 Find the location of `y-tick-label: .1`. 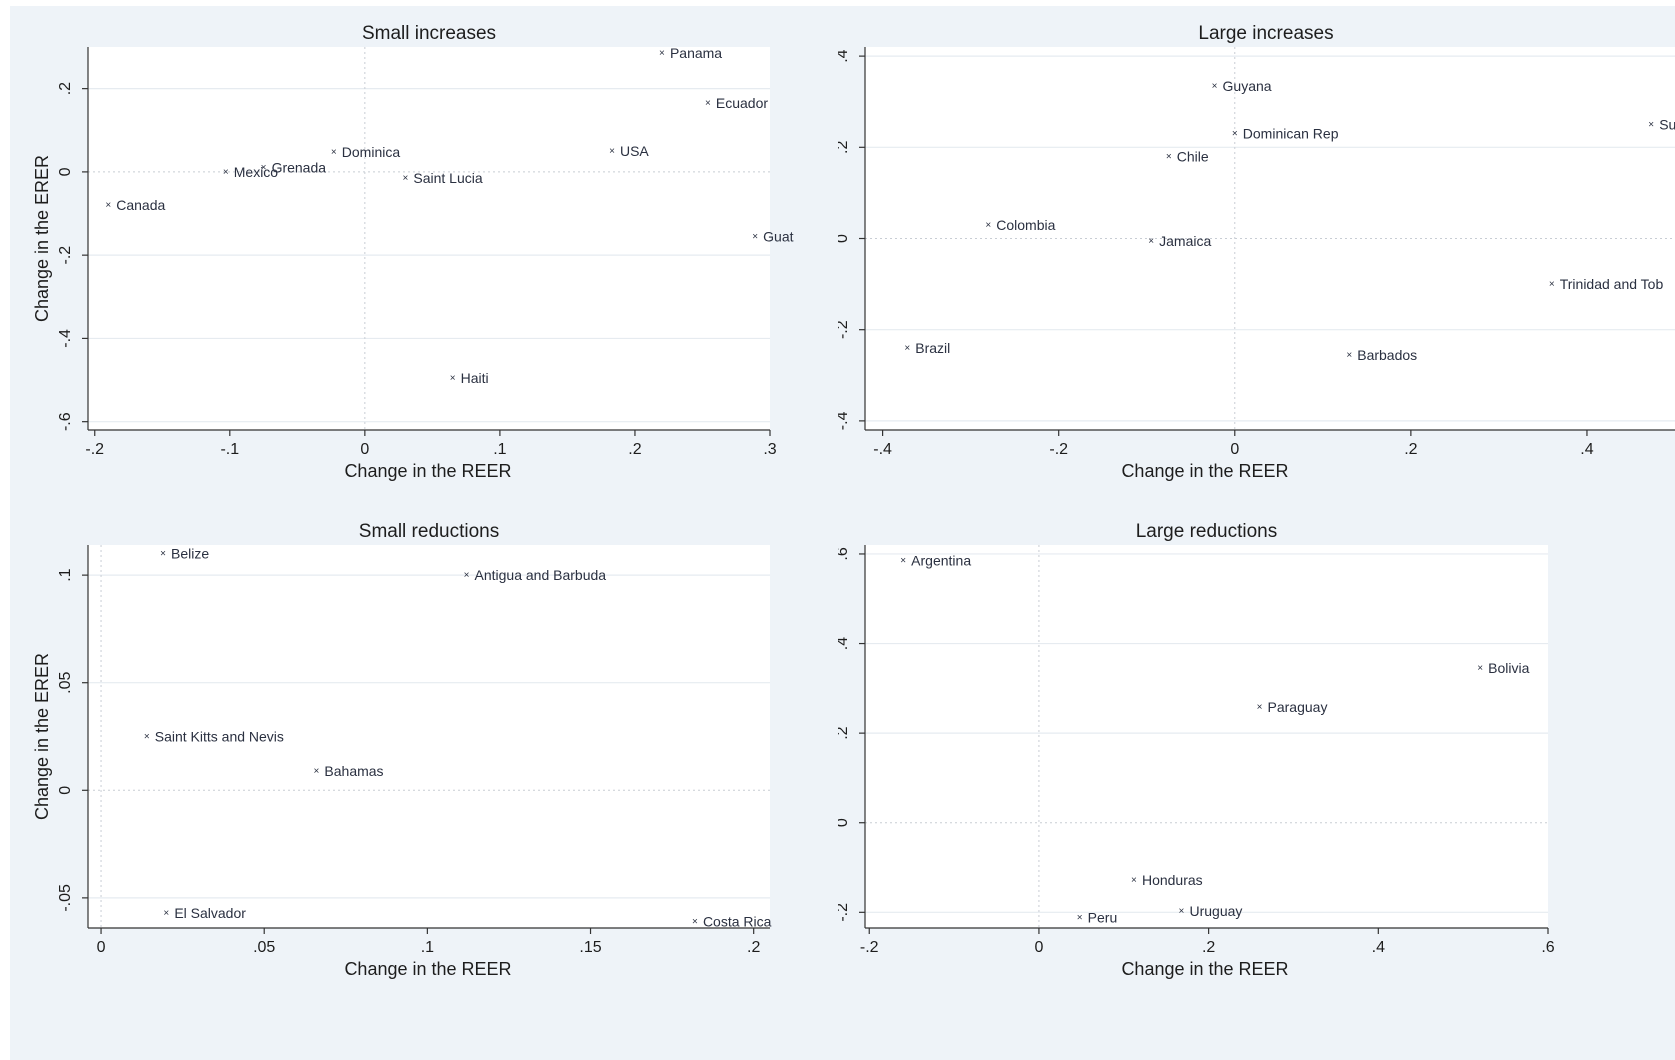

y-tick-label: .1 is located at coordinates (65, 574).